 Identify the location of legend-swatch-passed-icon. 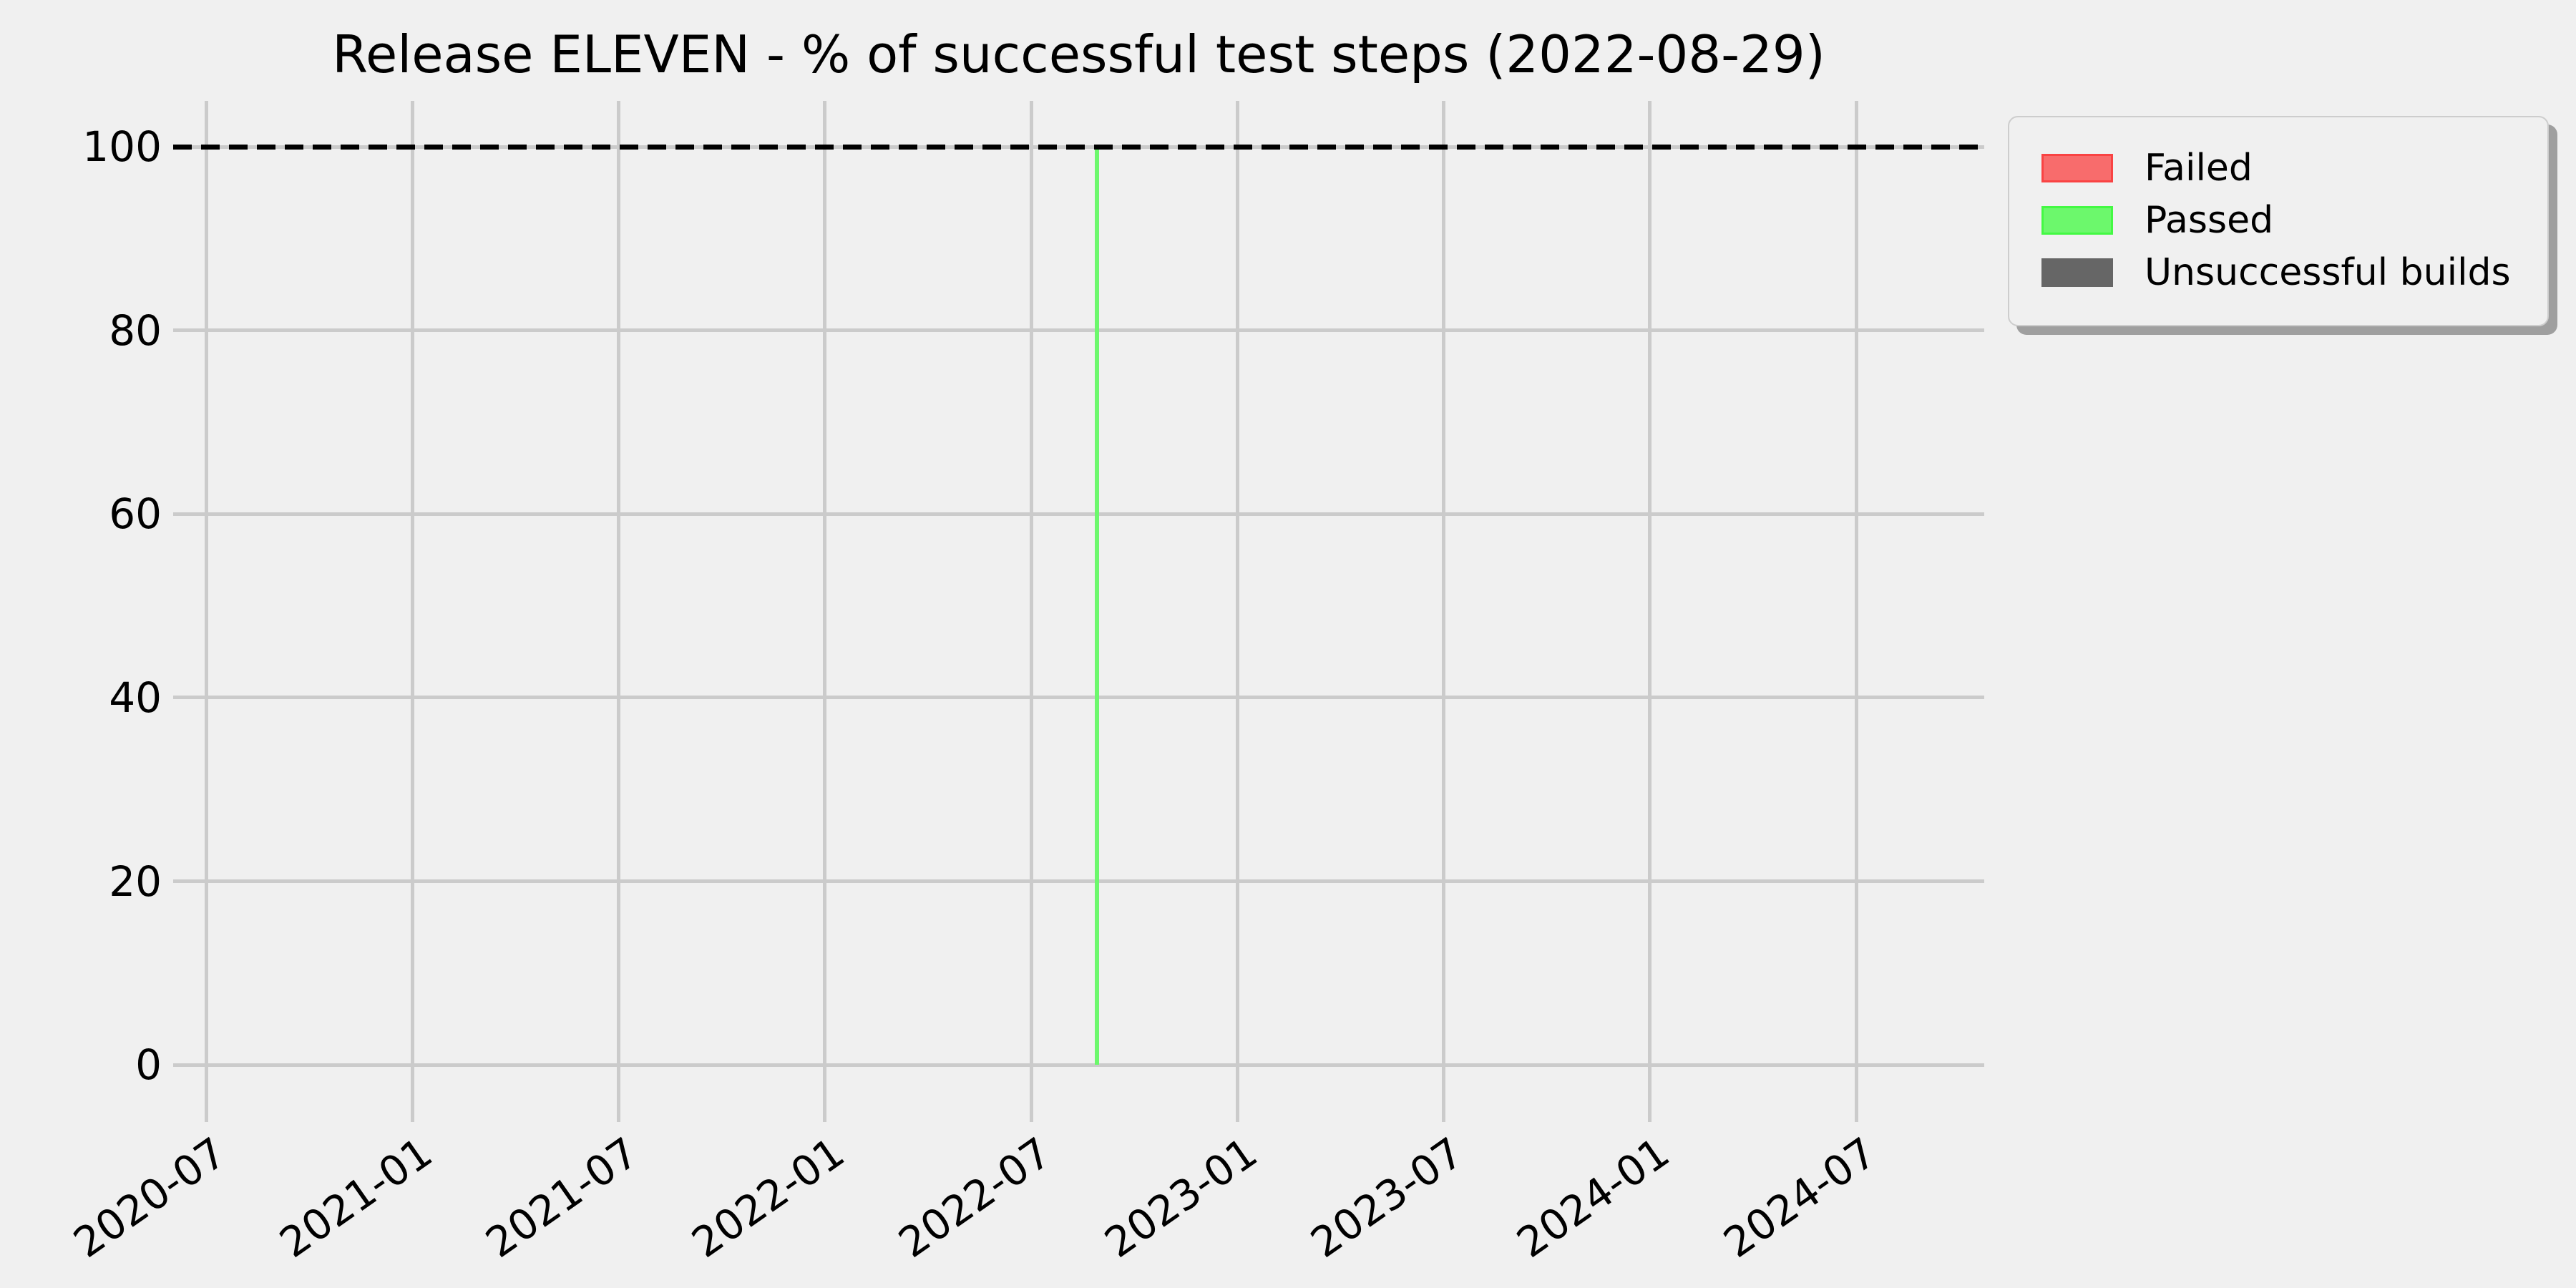
(2077, 220).